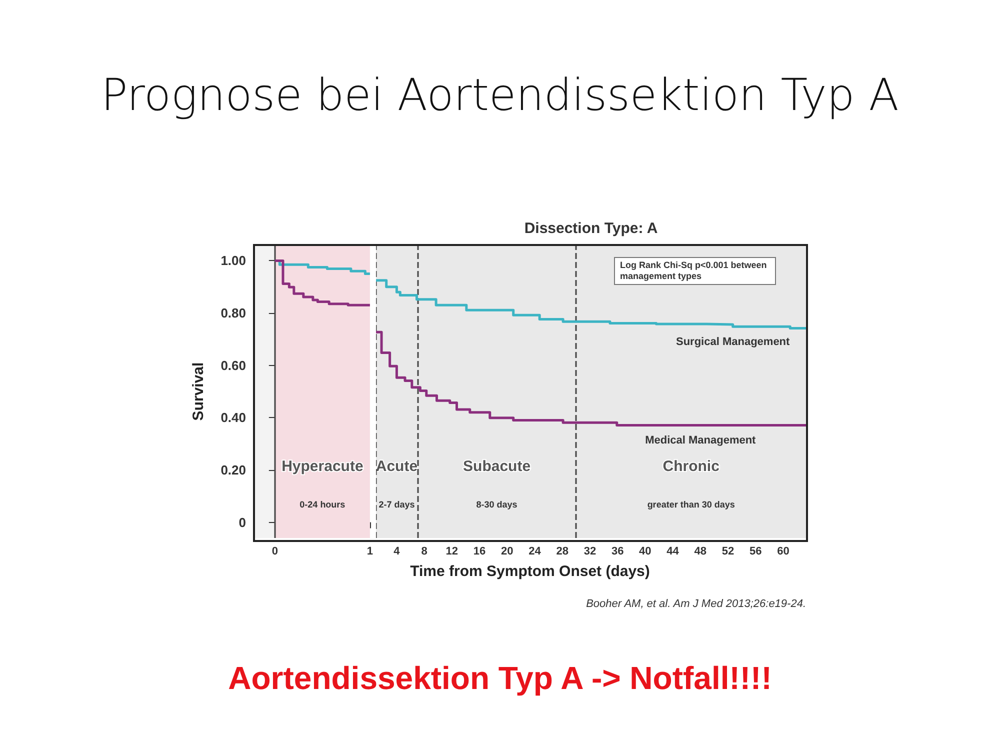 The width and height of the screenshot is (1000, 750). I want to click on x-tick-label: 32, so click(590, 552).